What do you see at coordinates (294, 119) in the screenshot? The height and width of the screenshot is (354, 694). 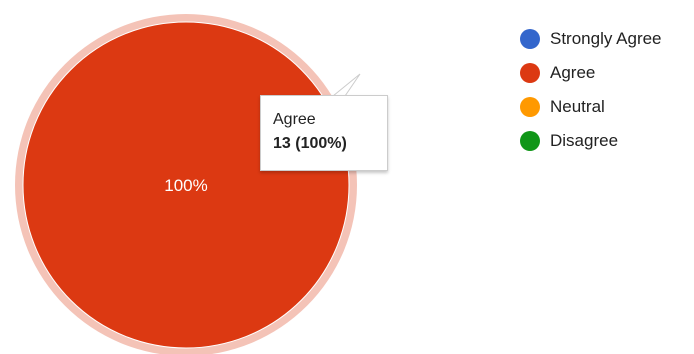 I see `tooltip-category: Agree` at bounding box center [294, 119].